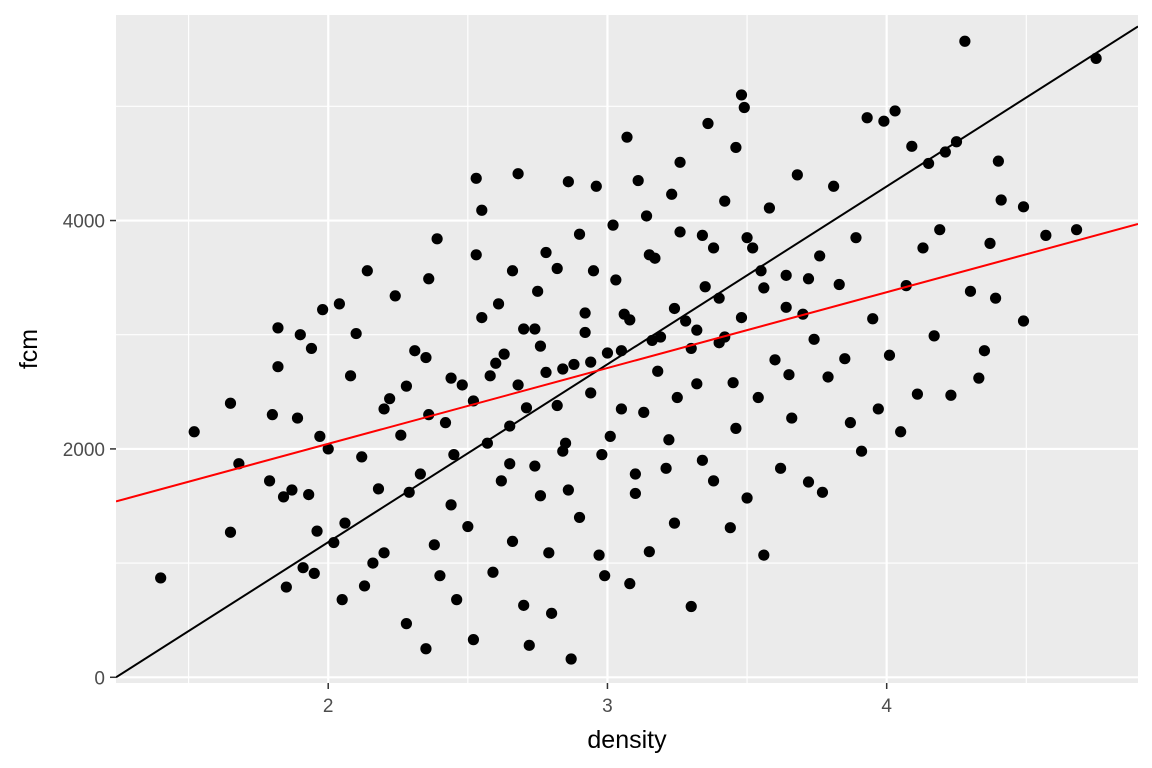 Image resolution: width=1152 pixels, height=768 pixels. I want to click on y-tick-label: 0, so click(99, 678).